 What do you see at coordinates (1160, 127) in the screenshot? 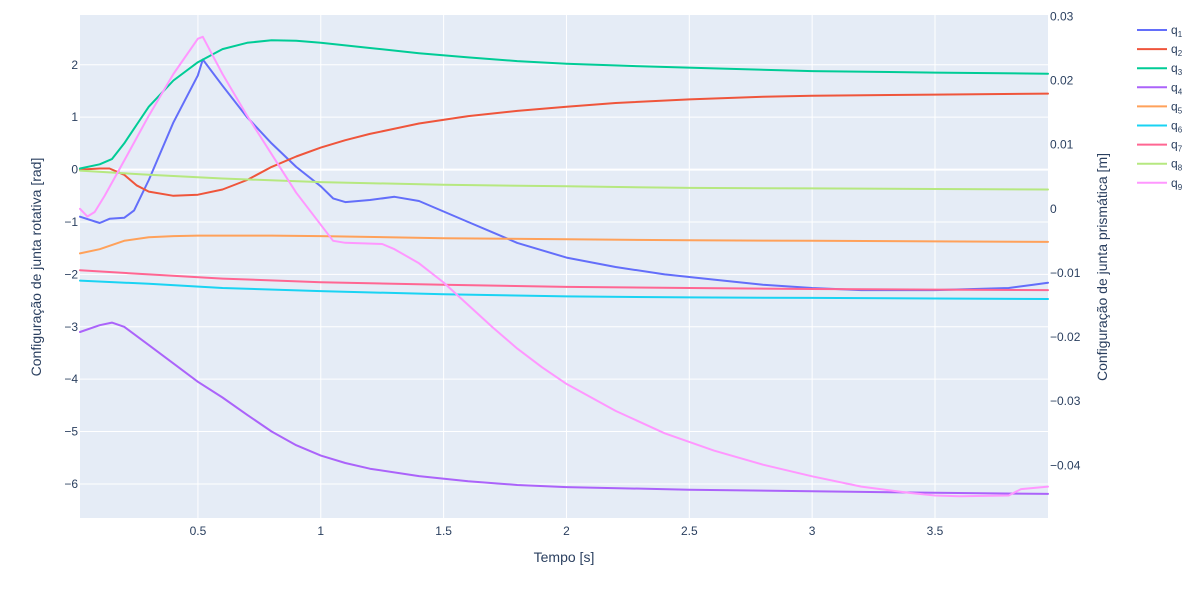
I see `legend-item-q6: q6` at bounding box center [1160, 127].